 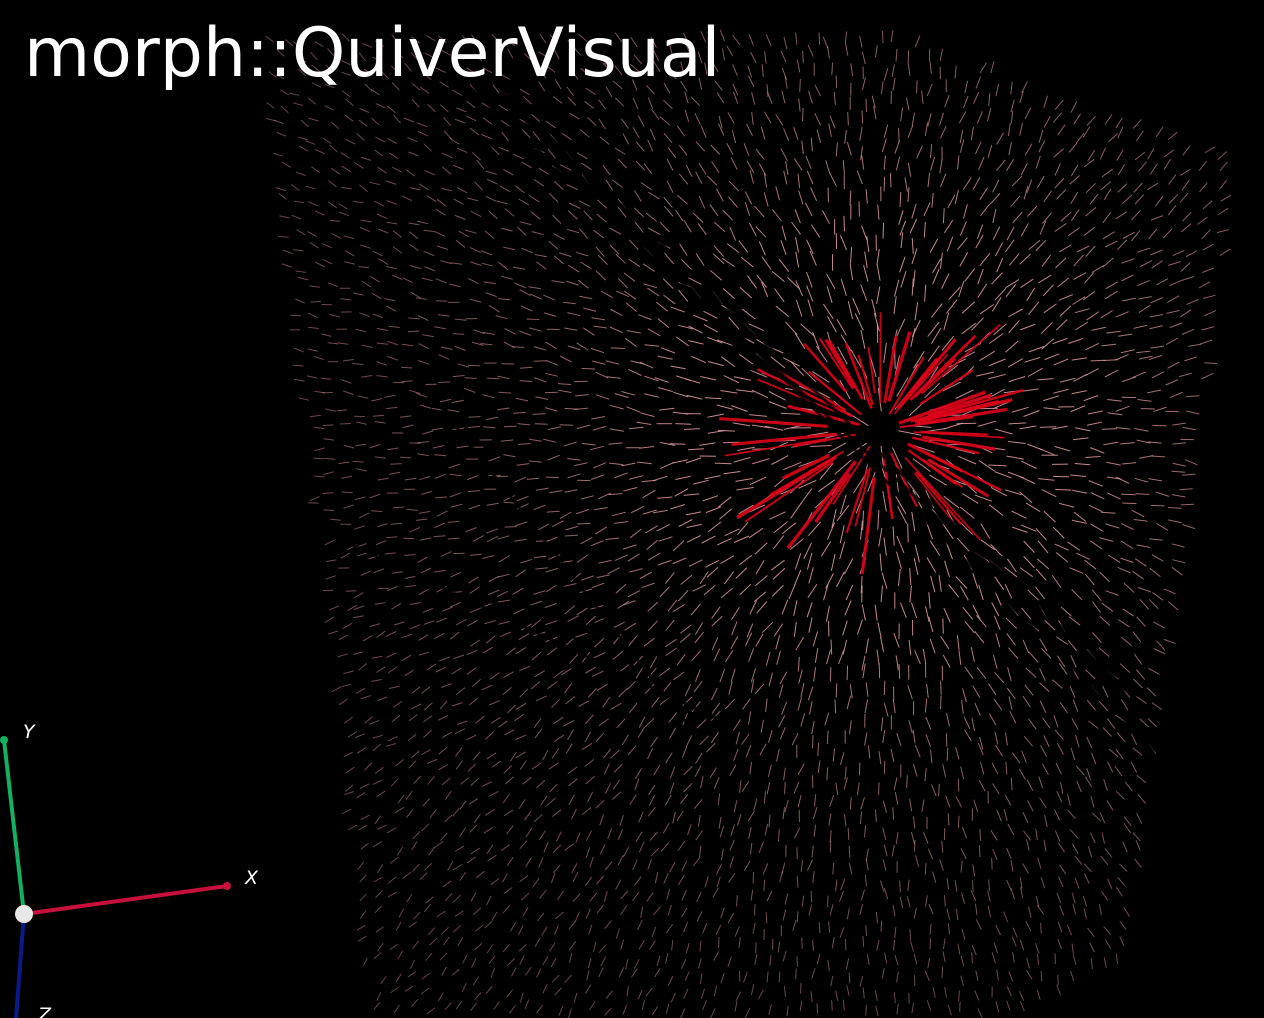 I want to click on axis-label-z: Z, so click(x=45, y=1011).